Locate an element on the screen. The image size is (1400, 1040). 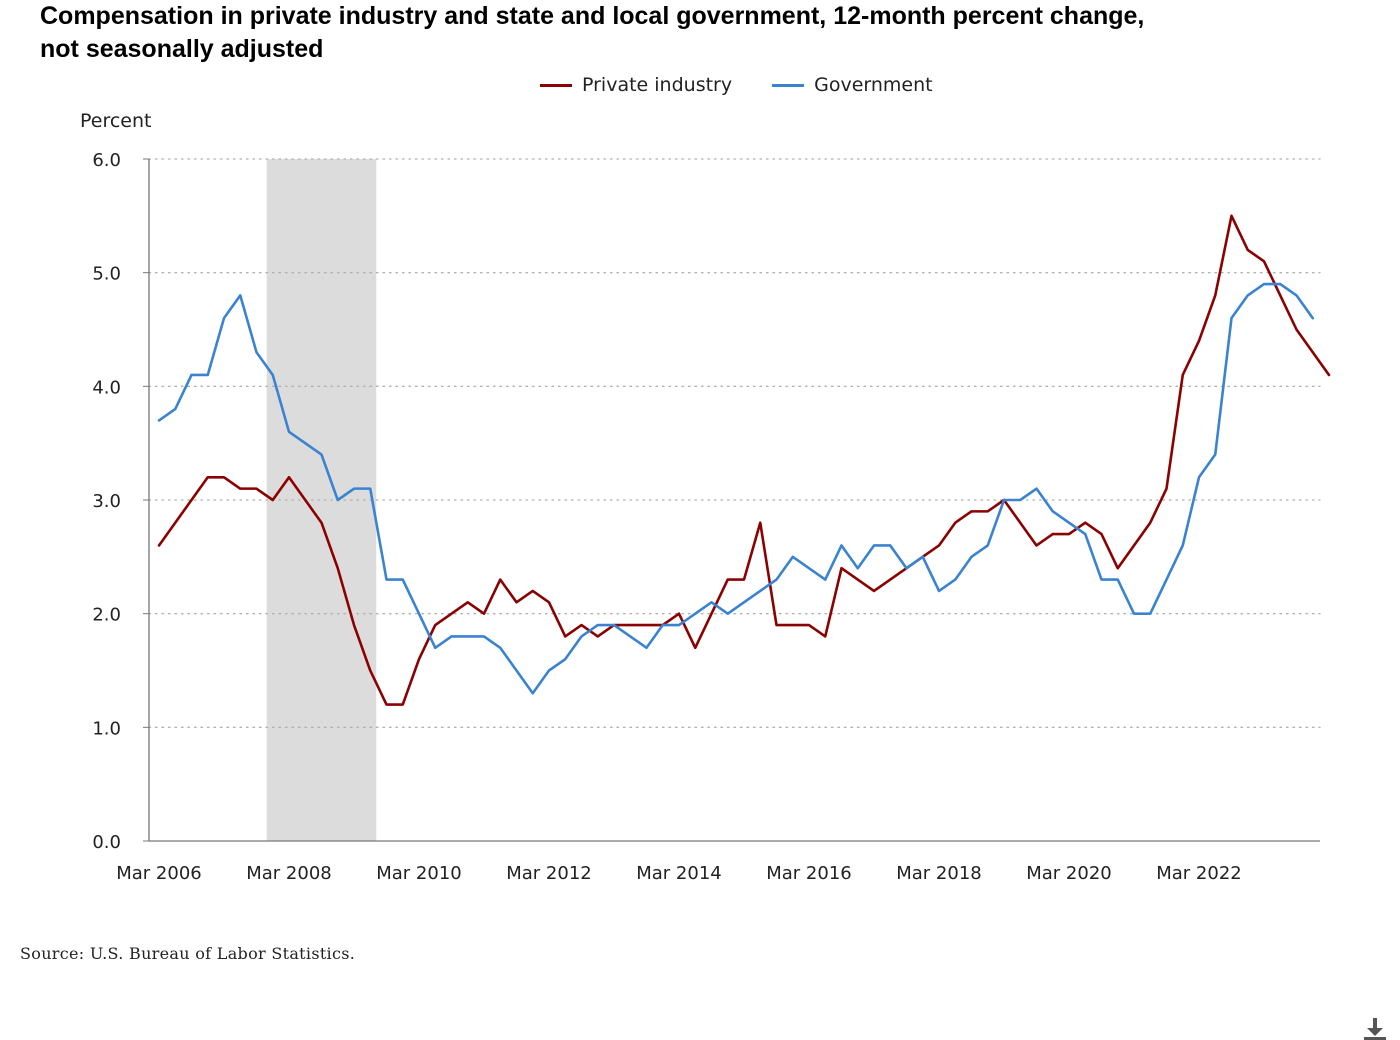
legend-item-government: Government is located at coordinates (852, 85).